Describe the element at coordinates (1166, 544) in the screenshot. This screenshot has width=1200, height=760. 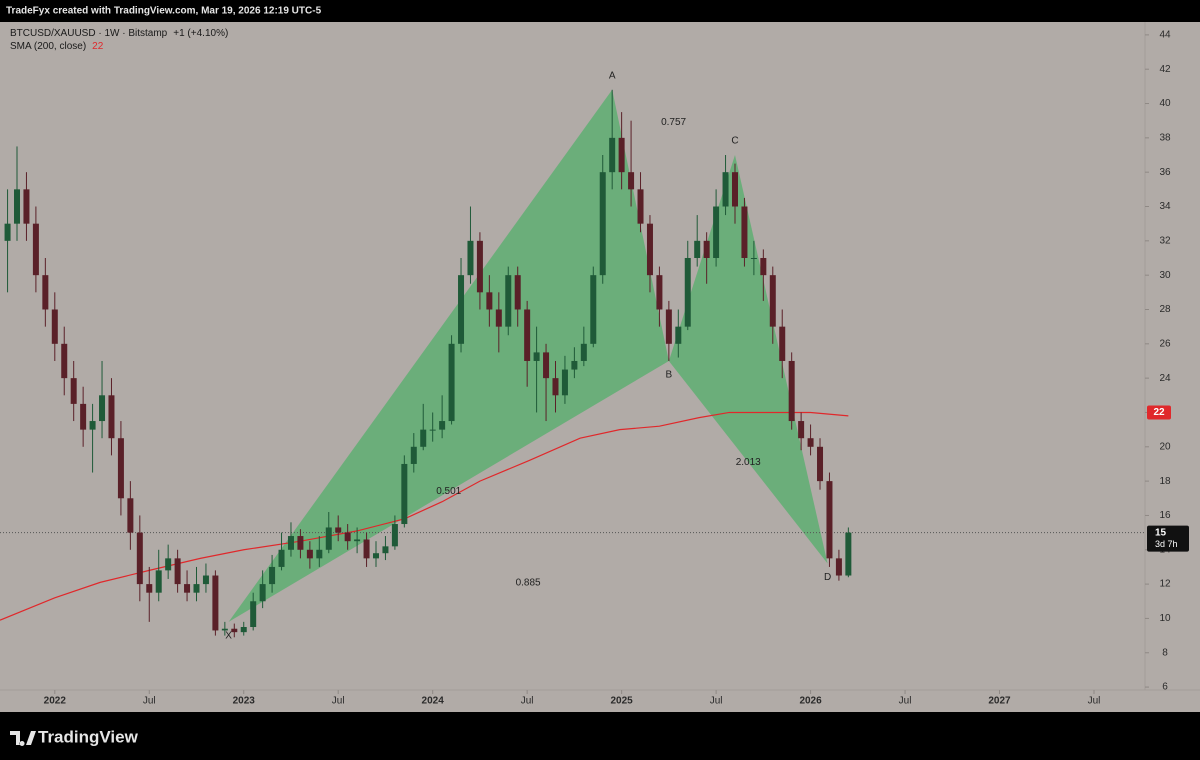
I see `countdown: 3d 7h` at that location.